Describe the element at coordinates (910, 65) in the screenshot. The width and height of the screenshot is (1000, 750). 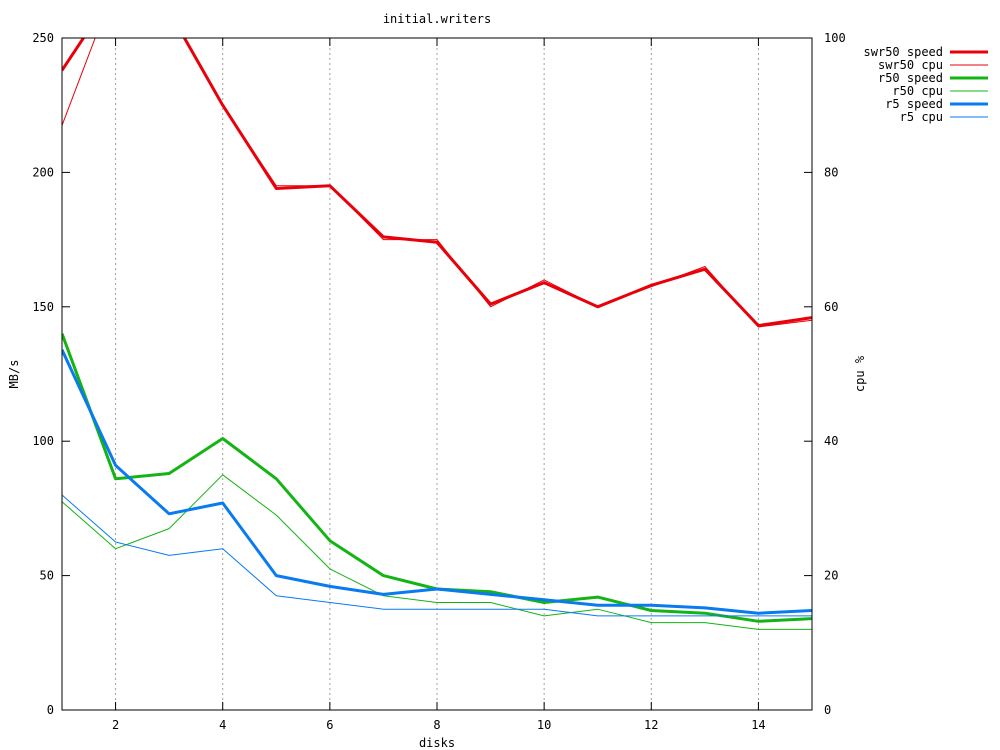
I see `legend-label: swr50 cpu` at that location.